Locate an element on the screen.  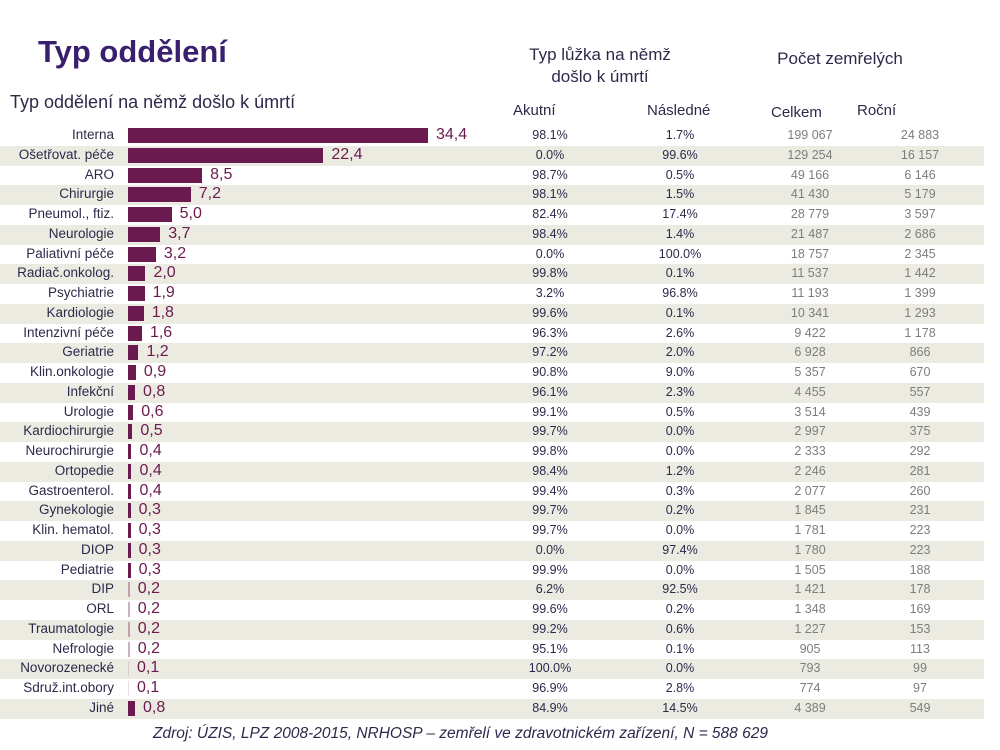
category-label: Klin.onkologie is located at coordinates (71, 371).